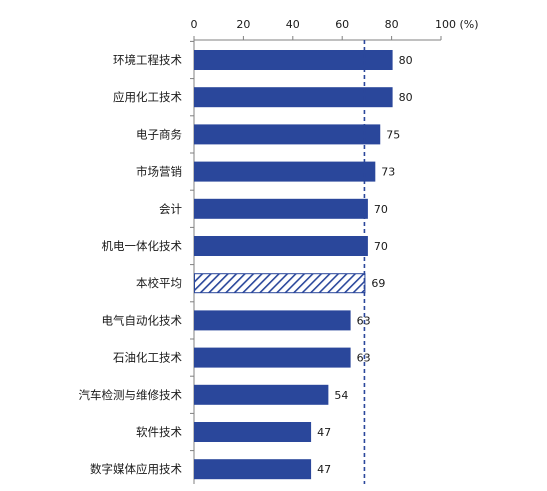  Describe the element at coordinates (293, 24) in the screenshot. I see `x-tick-label: 40` at that location.